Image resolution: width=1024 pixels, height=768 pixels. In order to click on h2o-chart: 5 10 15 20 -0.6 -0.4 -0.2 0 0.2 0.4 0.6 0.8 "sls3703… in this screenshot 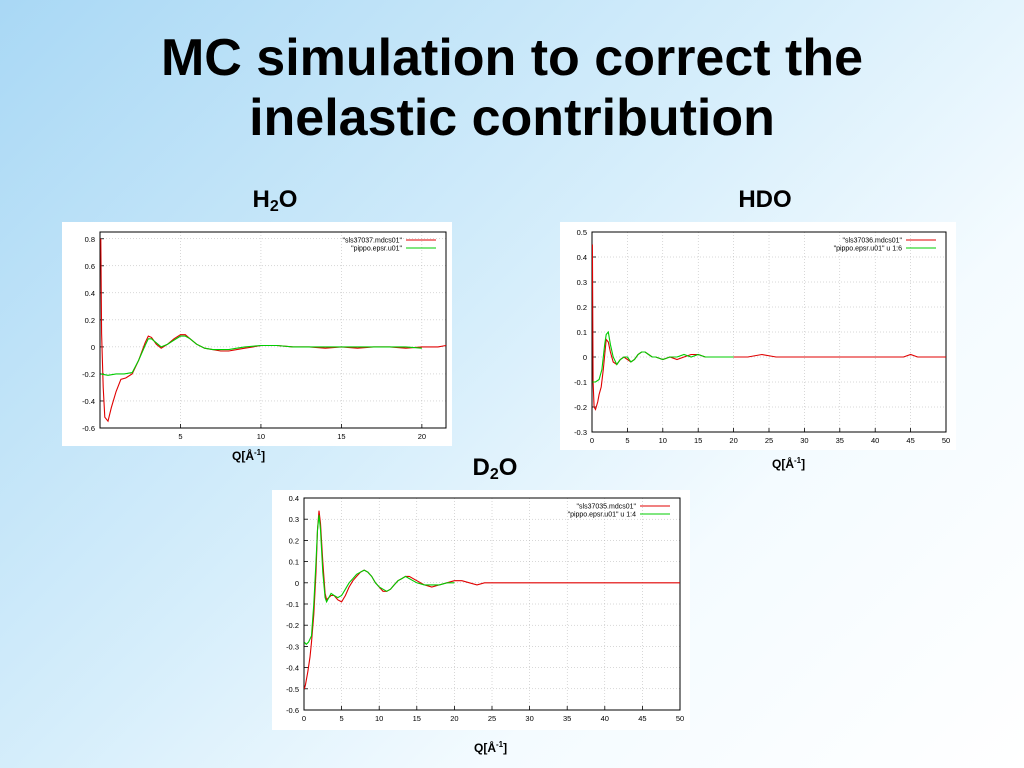, I will do `click(257, 334)`.